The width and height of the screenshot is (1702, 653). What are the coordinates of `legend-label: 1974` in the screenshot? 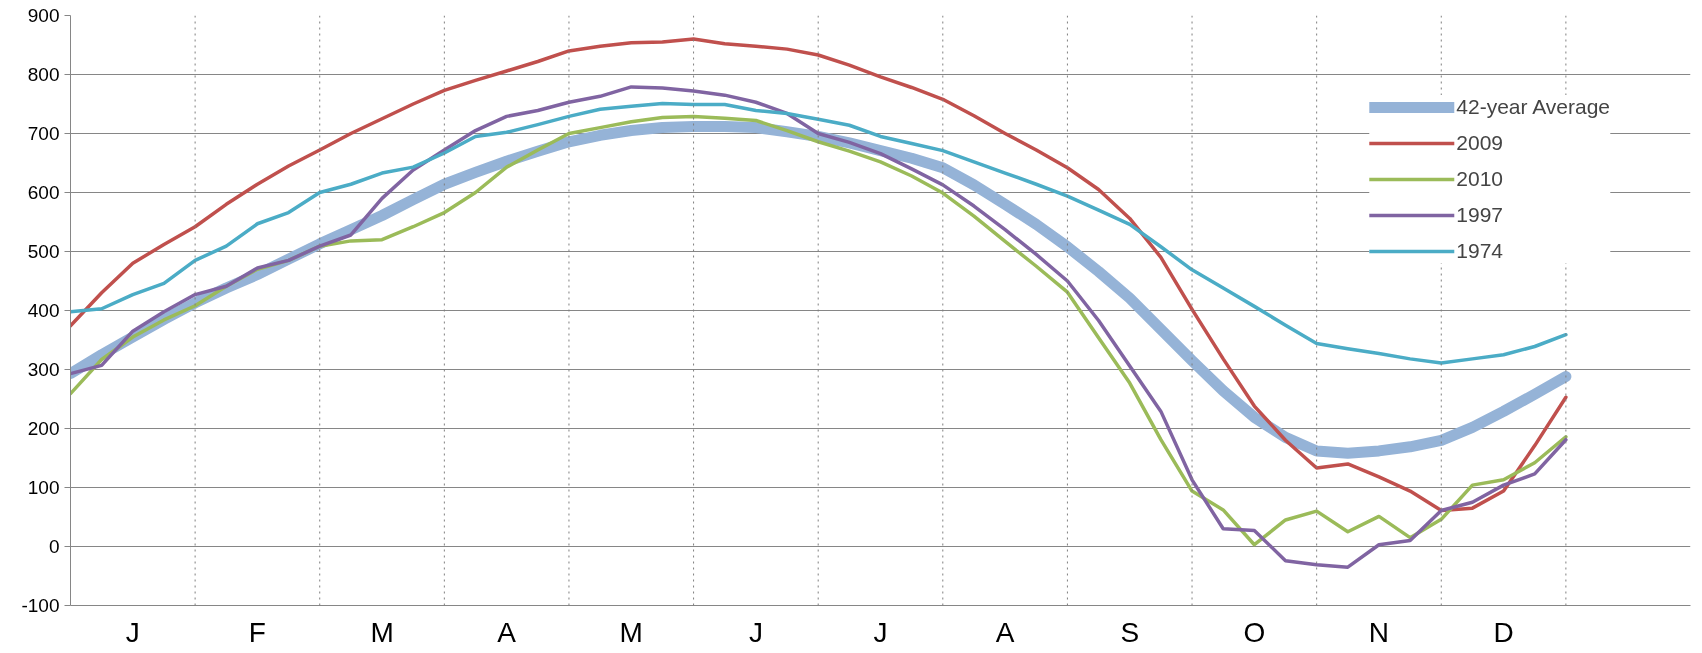 It's located at (1479, 251).